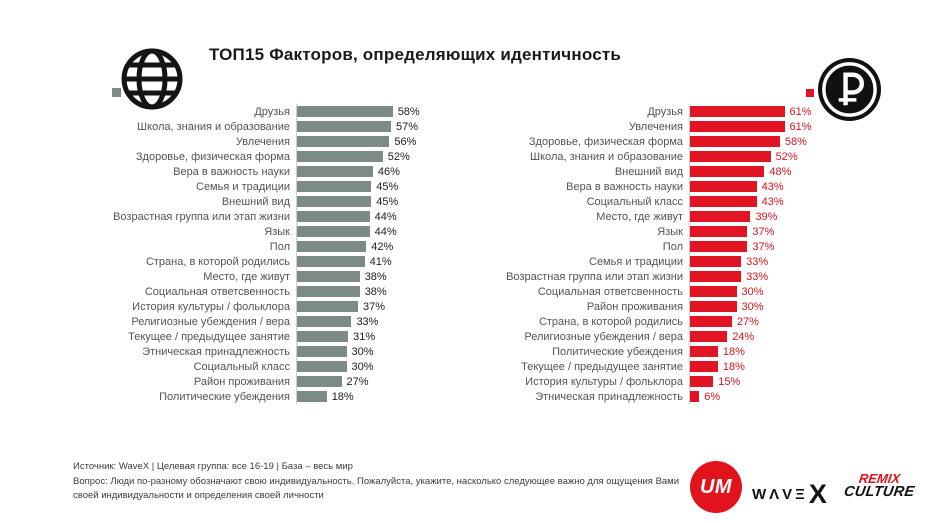 The width and height of the screenshot is (936, 523). I want to click on bar-row: Школа, знания и образование 52%, so click(665, 156).